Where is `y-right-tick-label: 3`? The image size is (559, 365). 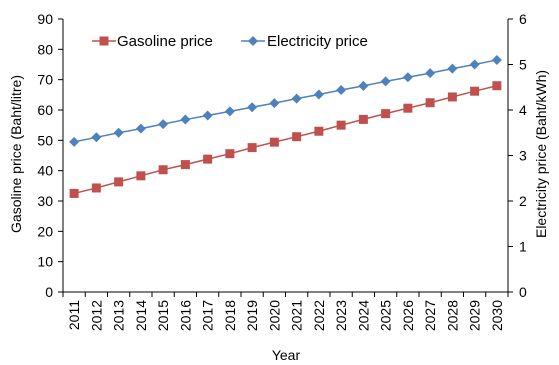
y-right-tick-label: 3 is located at coordinates (523, 156).